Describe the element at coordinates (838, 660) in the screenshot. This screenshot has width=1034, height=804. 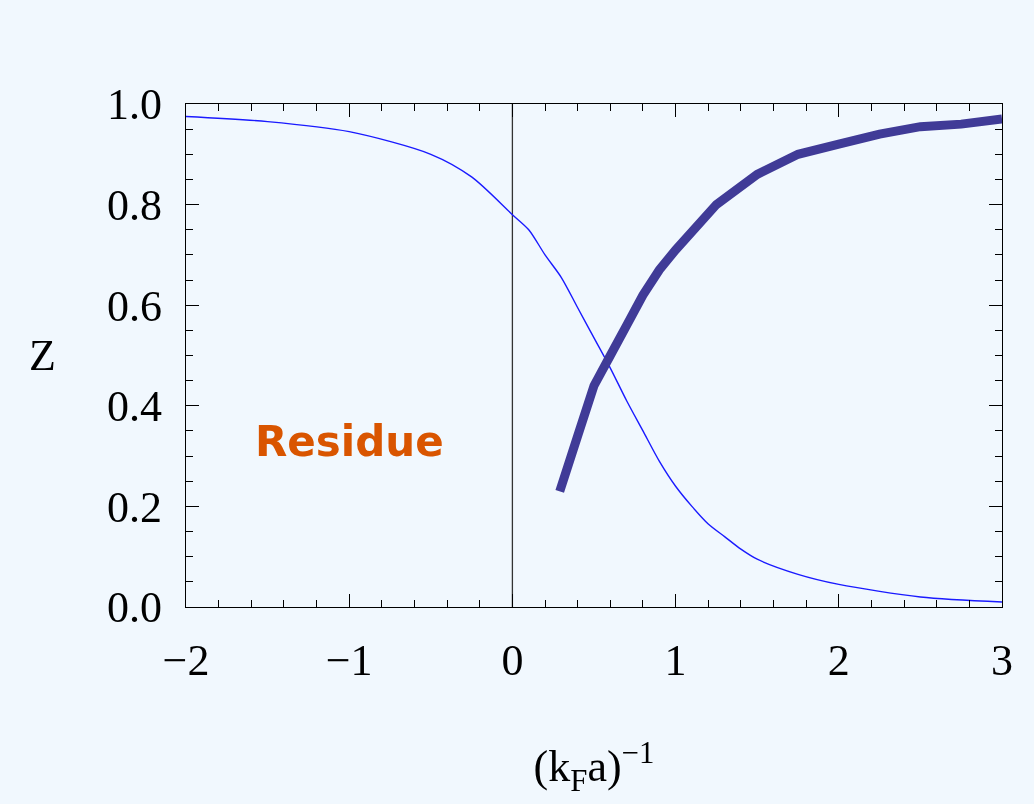
I see `x-tick-label: 2` at that location.